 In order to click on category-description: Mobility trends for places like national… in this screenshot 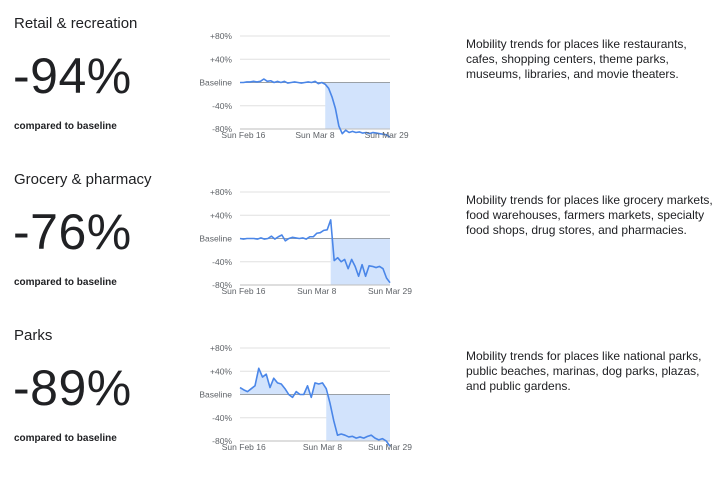, I will do `click(584, 371)`.